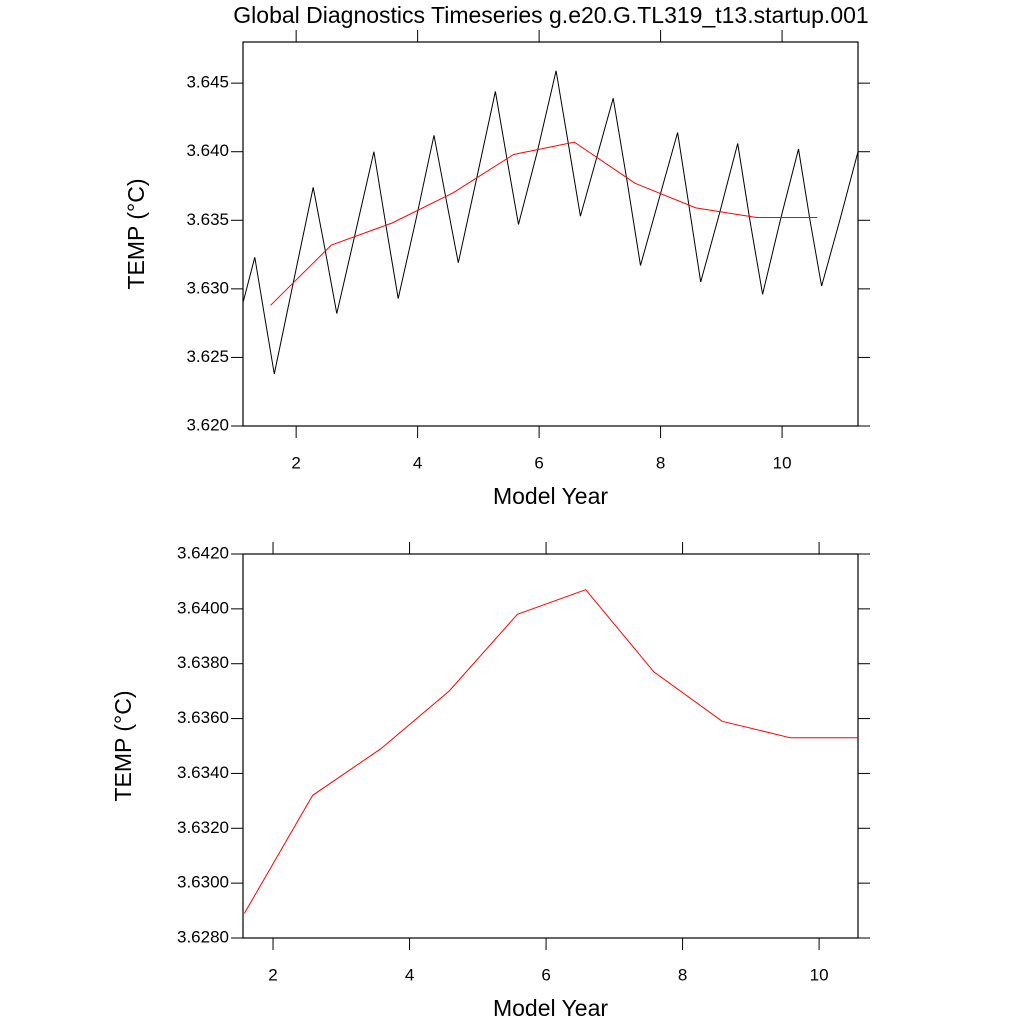 Image resolution: width=1024 pixels, height=1024 pixels. I want to click on y-tick-label: 3.6400, so click(203, 607).